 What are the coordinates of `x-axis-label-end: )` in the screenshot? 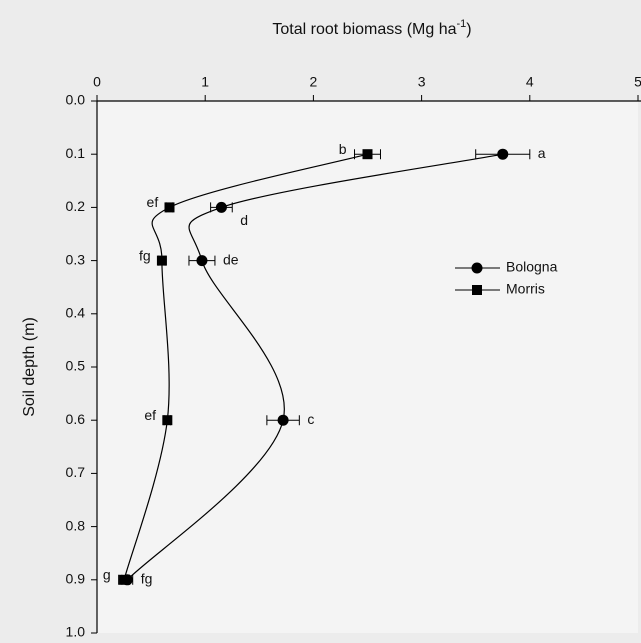 It's located at (468, 29).